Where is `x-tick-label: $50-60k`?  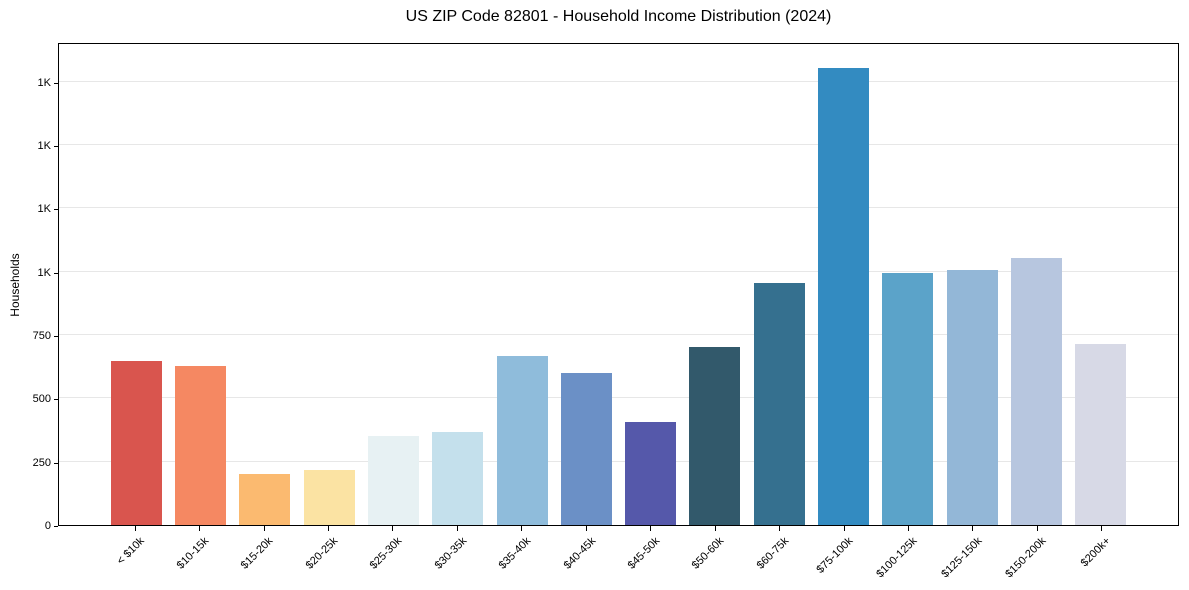
x-tick-label: $50-60k is located at coordinates (708, 553).